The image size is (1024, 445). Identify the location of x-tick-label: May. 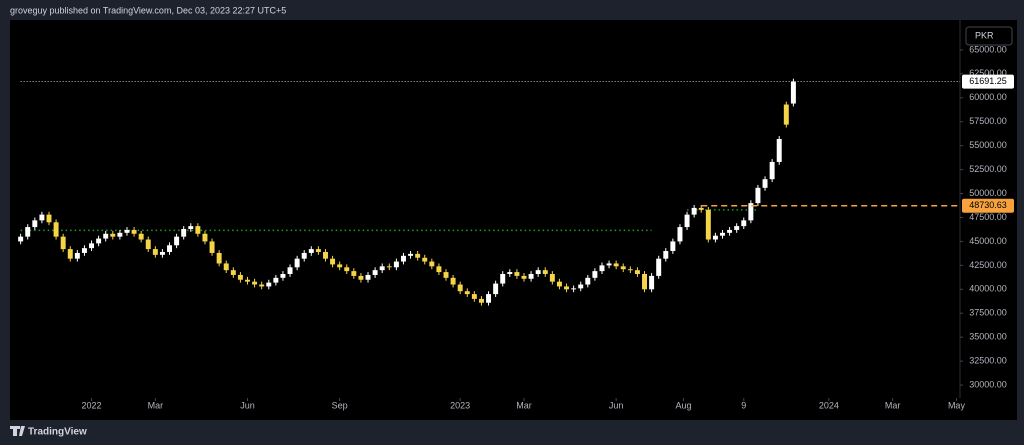
(957, 405).